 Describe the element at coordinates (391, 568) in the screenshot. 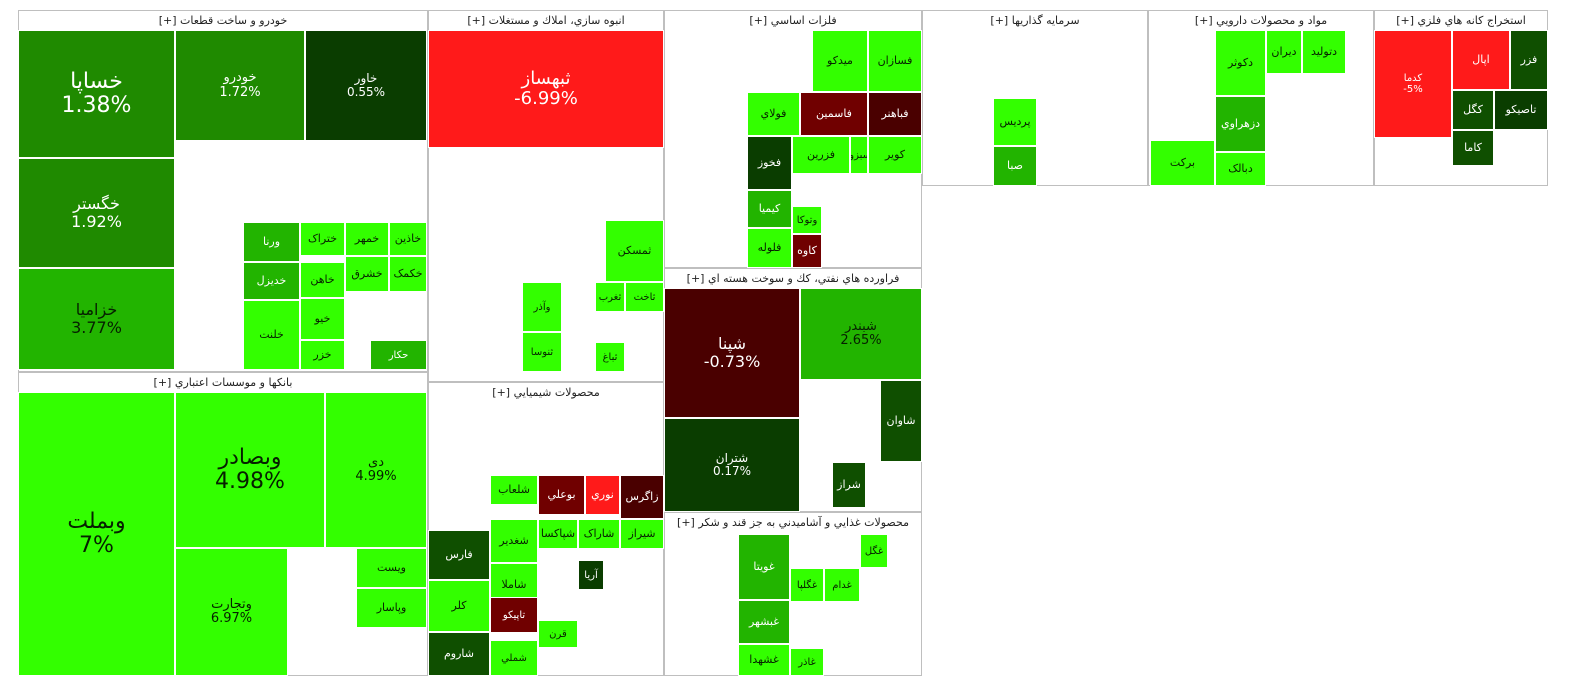

I see `tile-7-4: ویست` at that location.